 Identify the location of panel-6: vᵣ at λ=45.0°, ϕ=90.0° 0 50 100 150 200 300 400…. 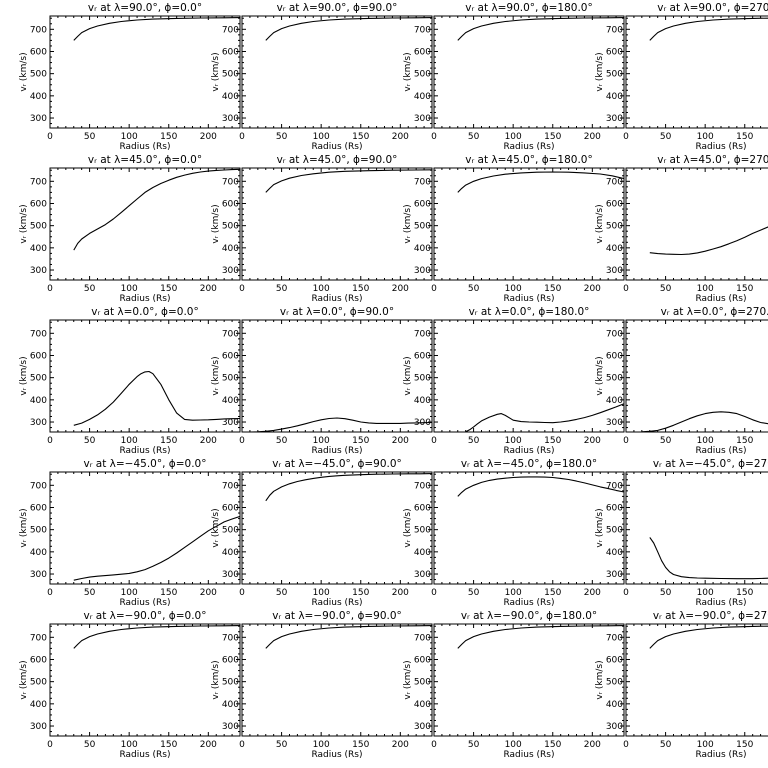
(322, 229).